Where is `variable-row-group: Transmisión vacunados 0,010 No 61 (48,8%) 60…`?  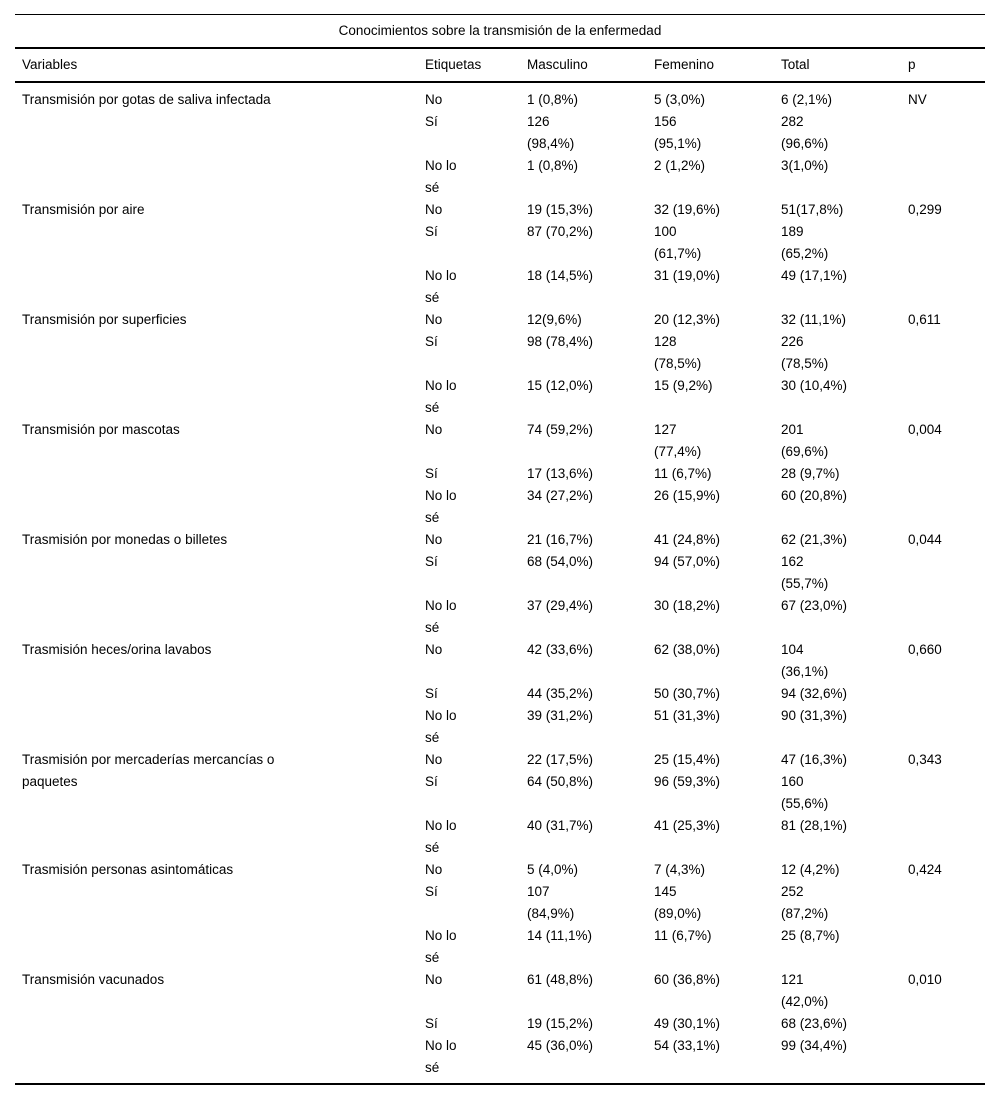 variable-row-group: Transmisión vacunados 0,010 No 61 (48,8%) 60… is located at coordinates (500, 1024).